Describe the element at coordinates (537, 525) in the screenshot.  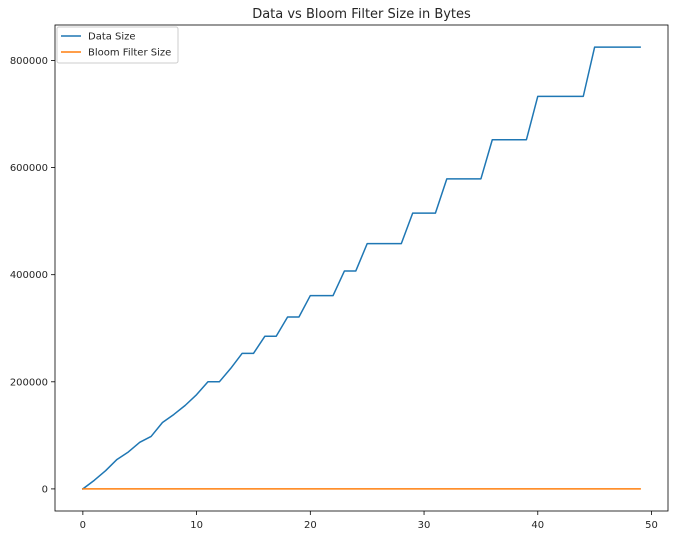
I see `x-tick-label: 40` at that location.